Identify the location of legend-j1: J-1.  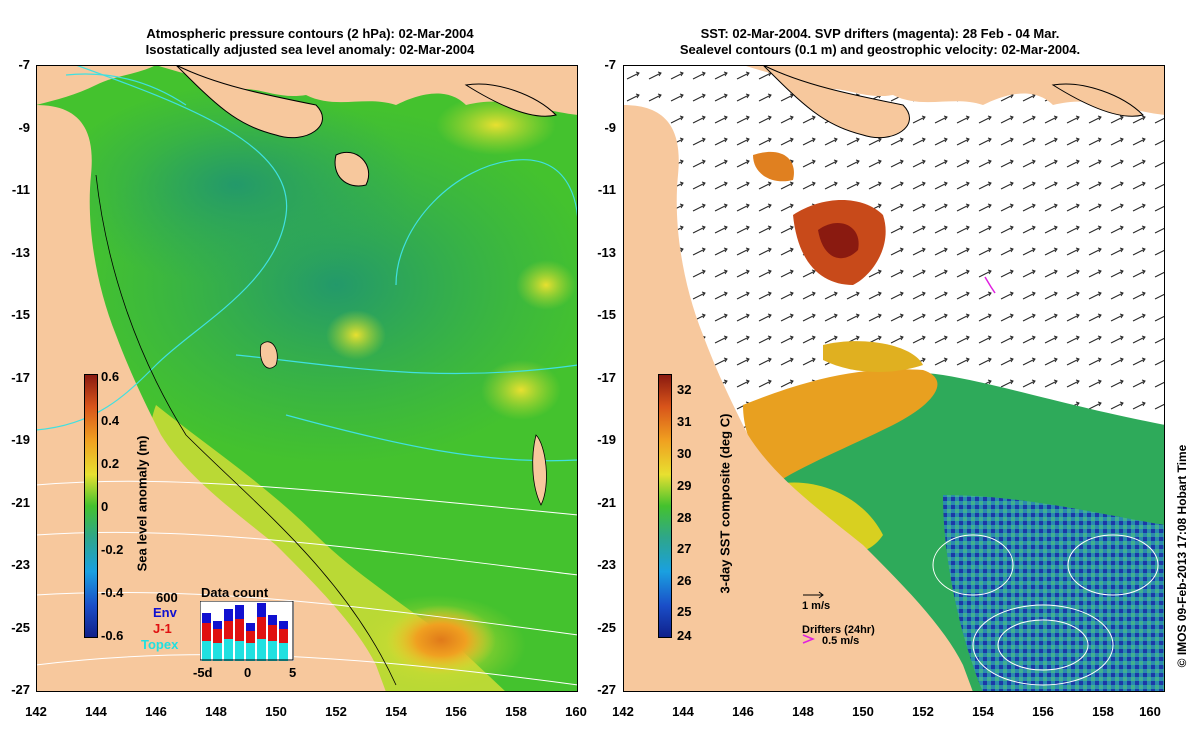
(162, 628).